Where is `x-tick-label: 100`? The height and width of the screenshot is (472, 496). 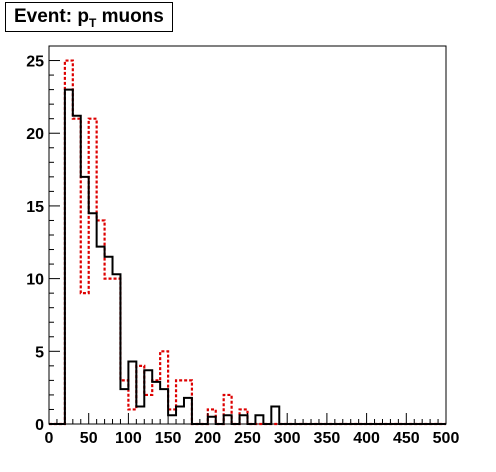
x-tick-label: 100 is located at coordinates (128, 438).